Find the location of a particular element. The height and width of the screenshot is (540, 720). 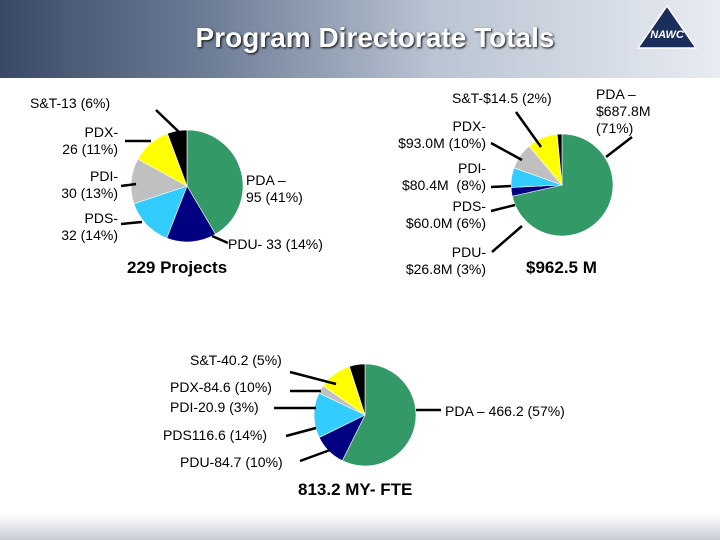

slice-label: PDX- $93.0M (10%) is located at coordinates (442, 134).